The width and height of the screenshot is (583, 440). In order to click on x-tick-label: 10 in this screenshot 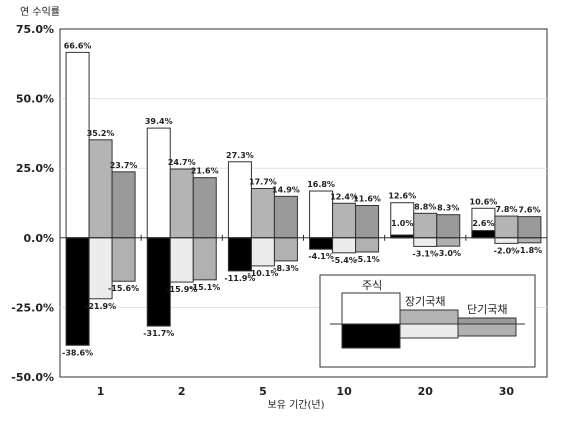, I will do `click(344, 391)`.